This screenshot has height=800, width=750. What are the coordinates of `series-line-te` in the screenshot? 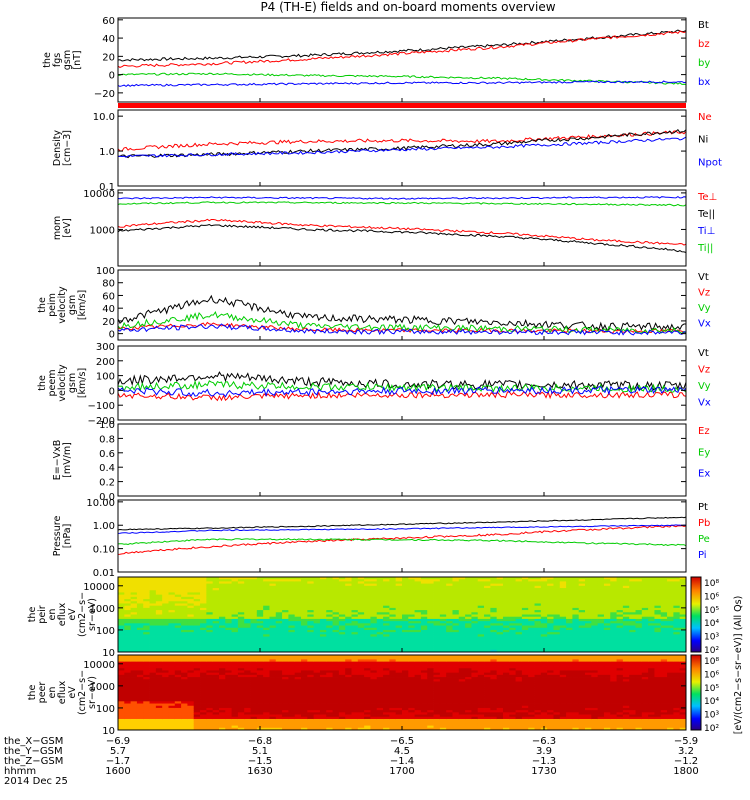 It's located at (402, 238).